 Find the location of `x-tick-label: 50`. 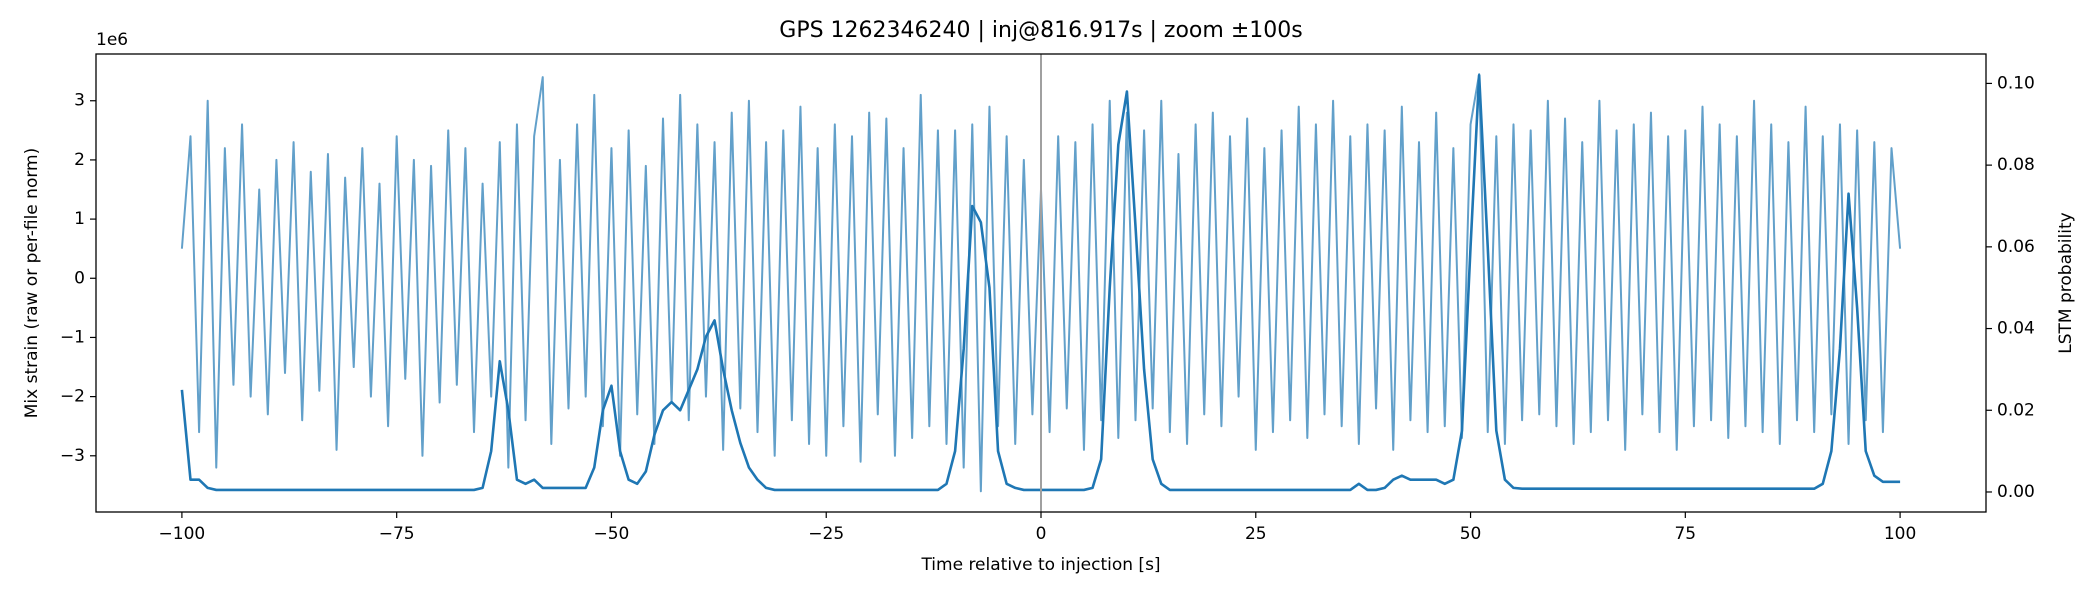

x-tick-label: 50 is located at coordinates (1471, 534).